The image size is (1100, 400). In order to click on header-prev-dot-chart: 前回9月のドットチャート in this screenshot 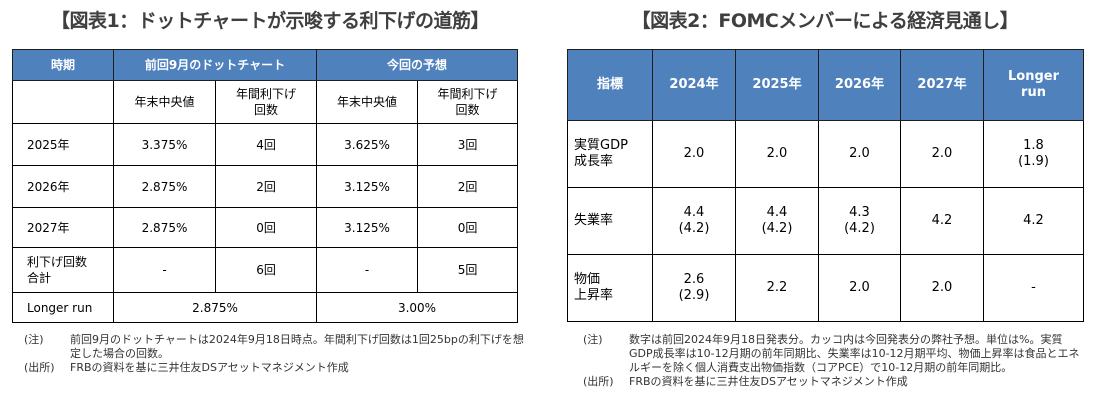, I will do `click(215, 65)`.